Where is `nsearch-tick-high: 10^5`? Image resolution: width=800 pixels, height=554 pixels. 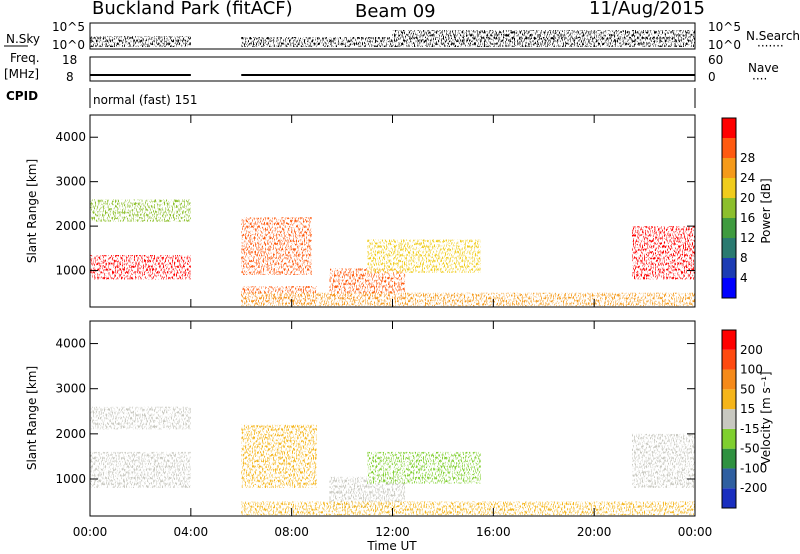
nsearch-tick-high: 10^5 is located at coordinates (724, 27).